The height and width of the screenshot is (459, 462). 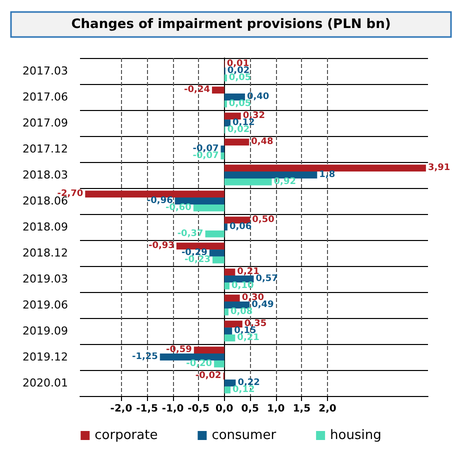 What do you see at coordinates (231, 24) in the screenshot?
I see `chart-title: Changes of impairment provisions (PLN bn)` at bounding box center [231, 24].